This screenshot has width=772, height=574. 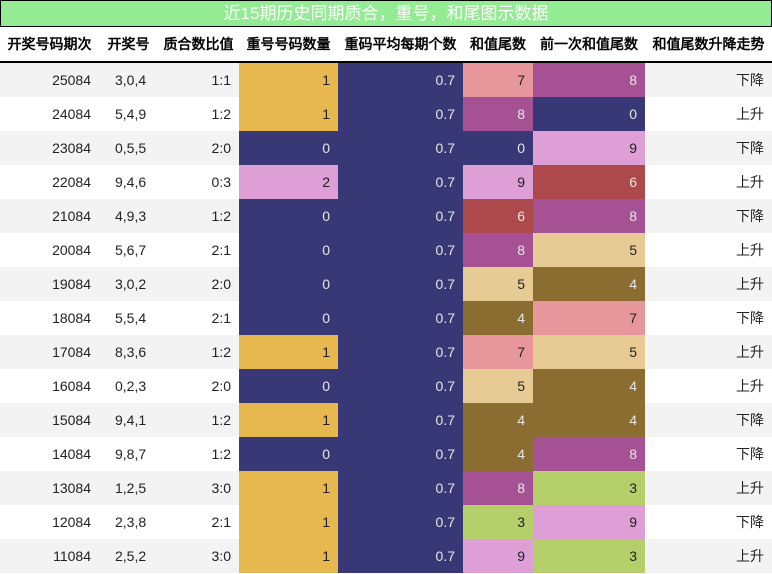 I want to click on numbers-cell: 1,2,5, so click(x=128, y=488).